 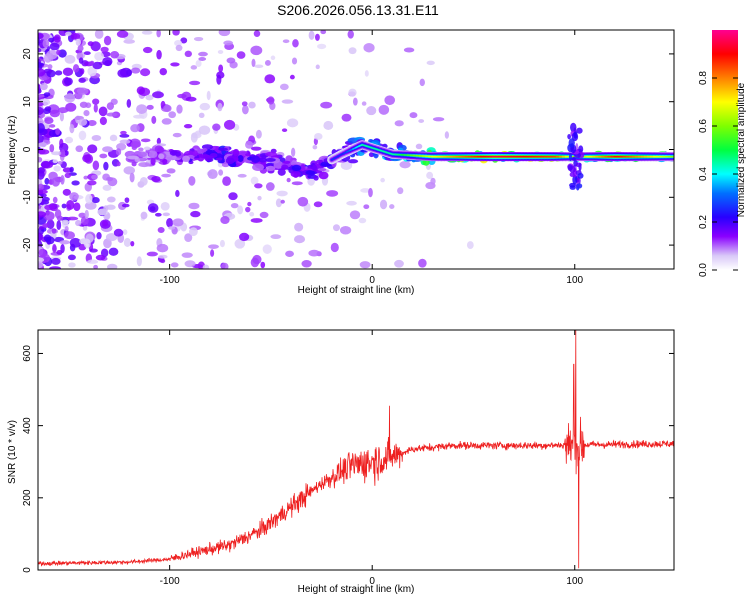 What do you see at coordinates (12, 150) in the screenshot?
I see `spectrogram-ylabel: Frequency (Hz)` at bounding box center [12, 150].